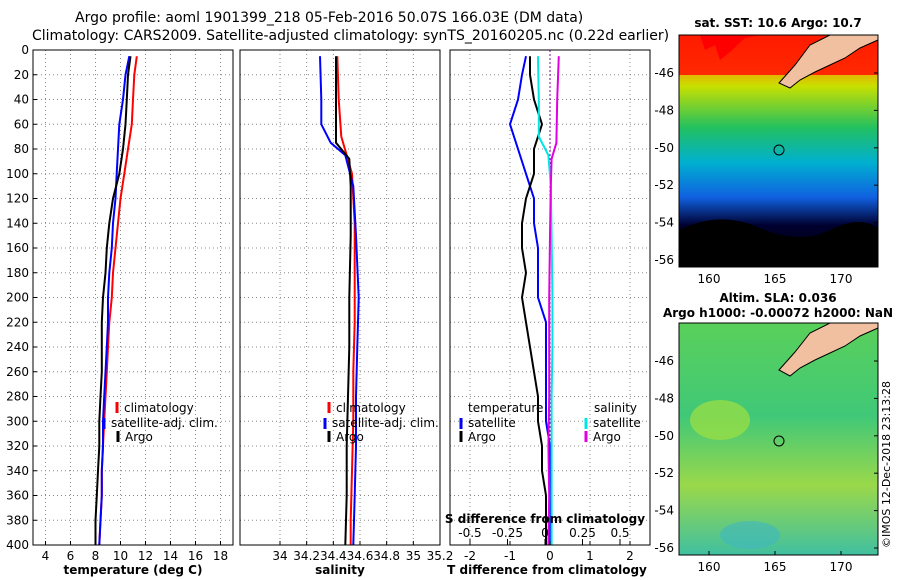 The height and width of the screenshot is (580, 900). I want to click on sst-cold-region, so click(778, 243).